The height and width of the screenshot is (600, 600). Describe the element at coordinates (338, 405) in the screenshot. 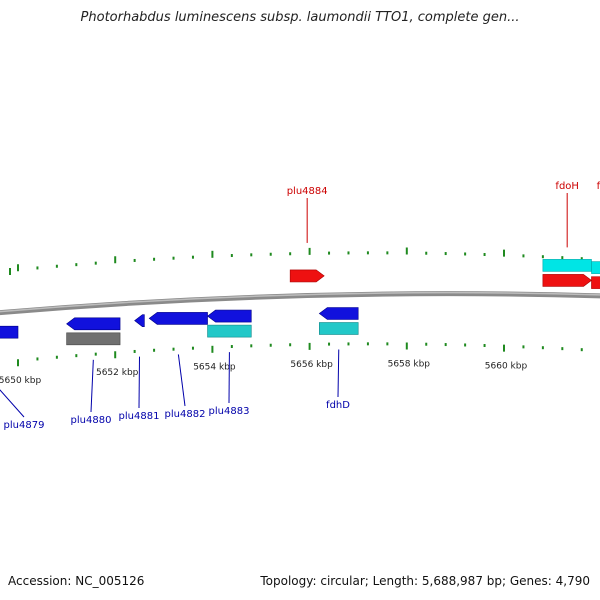

I see `gene-label-fdhD: fdhD` at that location.